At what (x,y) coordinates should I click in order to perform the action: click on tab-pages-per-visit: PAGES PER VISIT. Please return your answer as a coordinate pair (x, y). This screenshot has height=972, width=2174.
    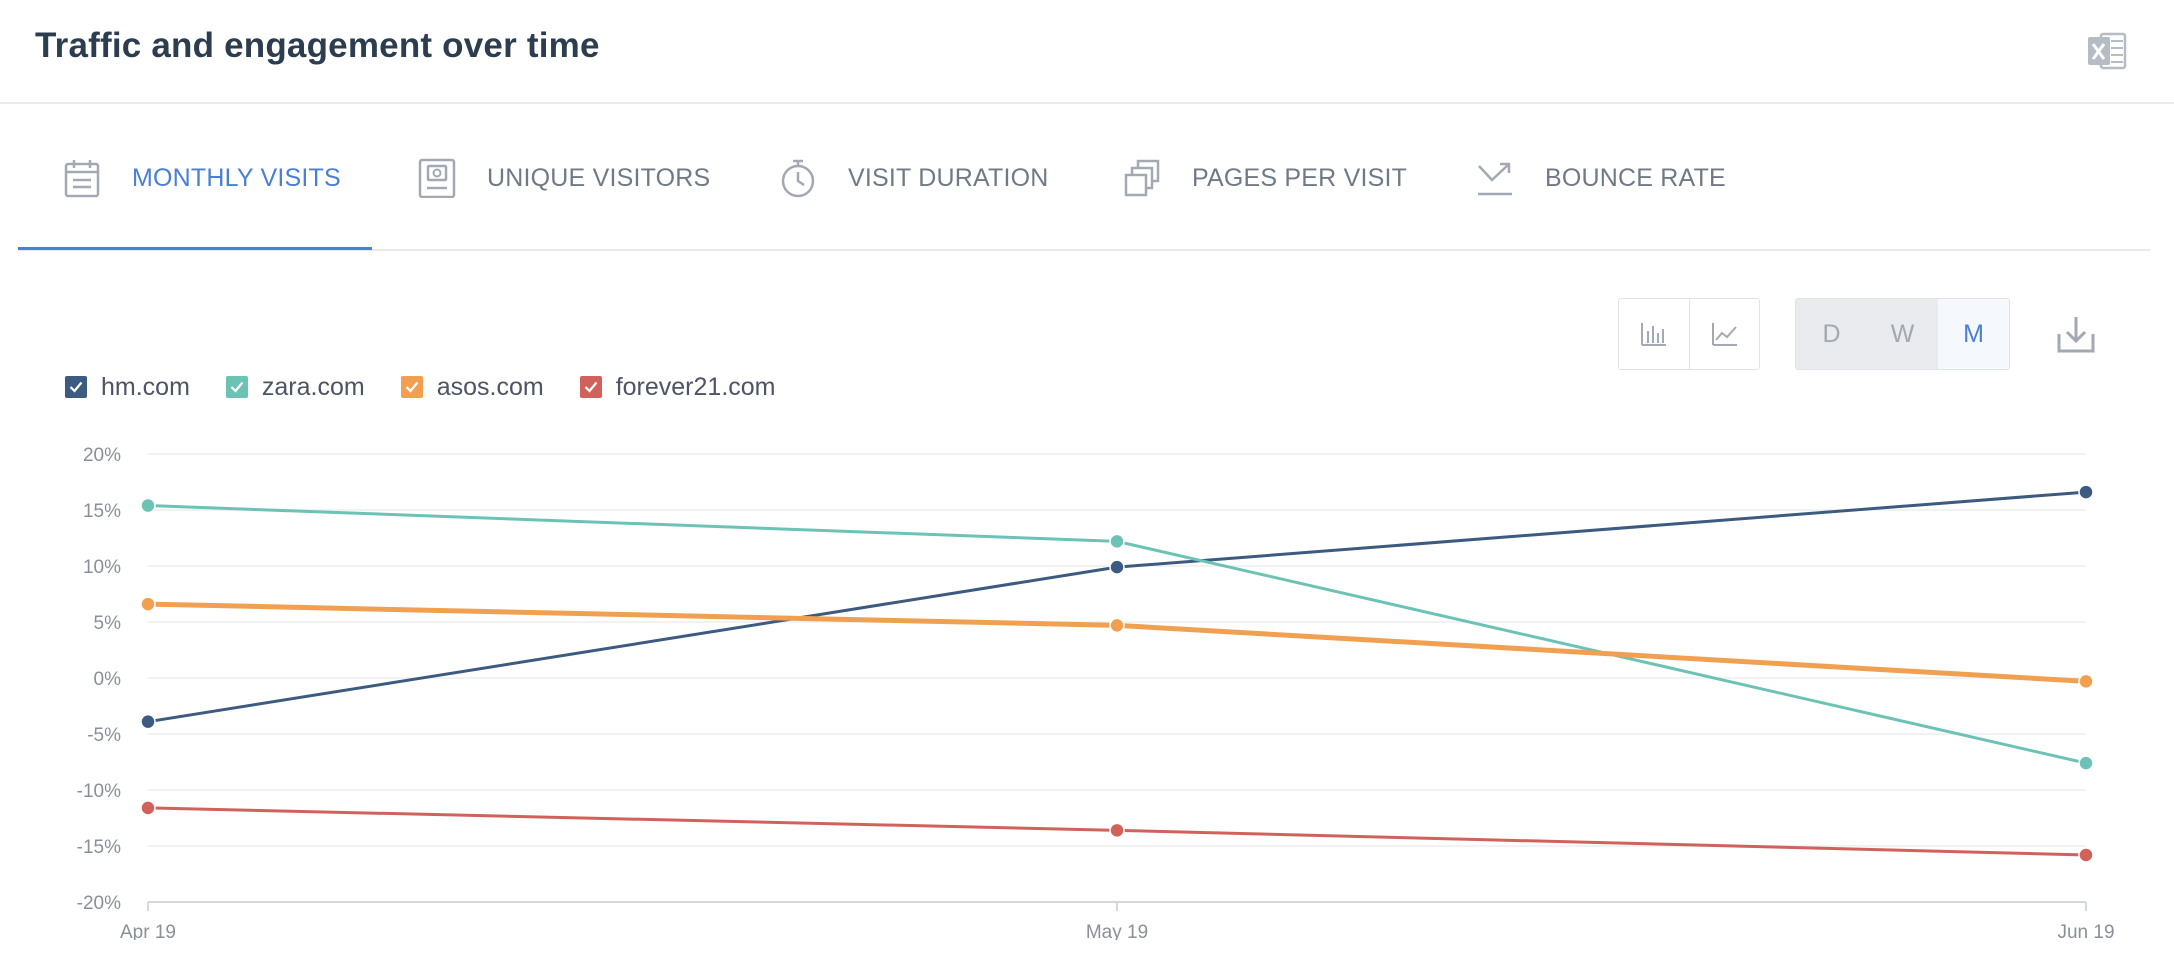
    Looking at the image, I should click on (1264, 178).